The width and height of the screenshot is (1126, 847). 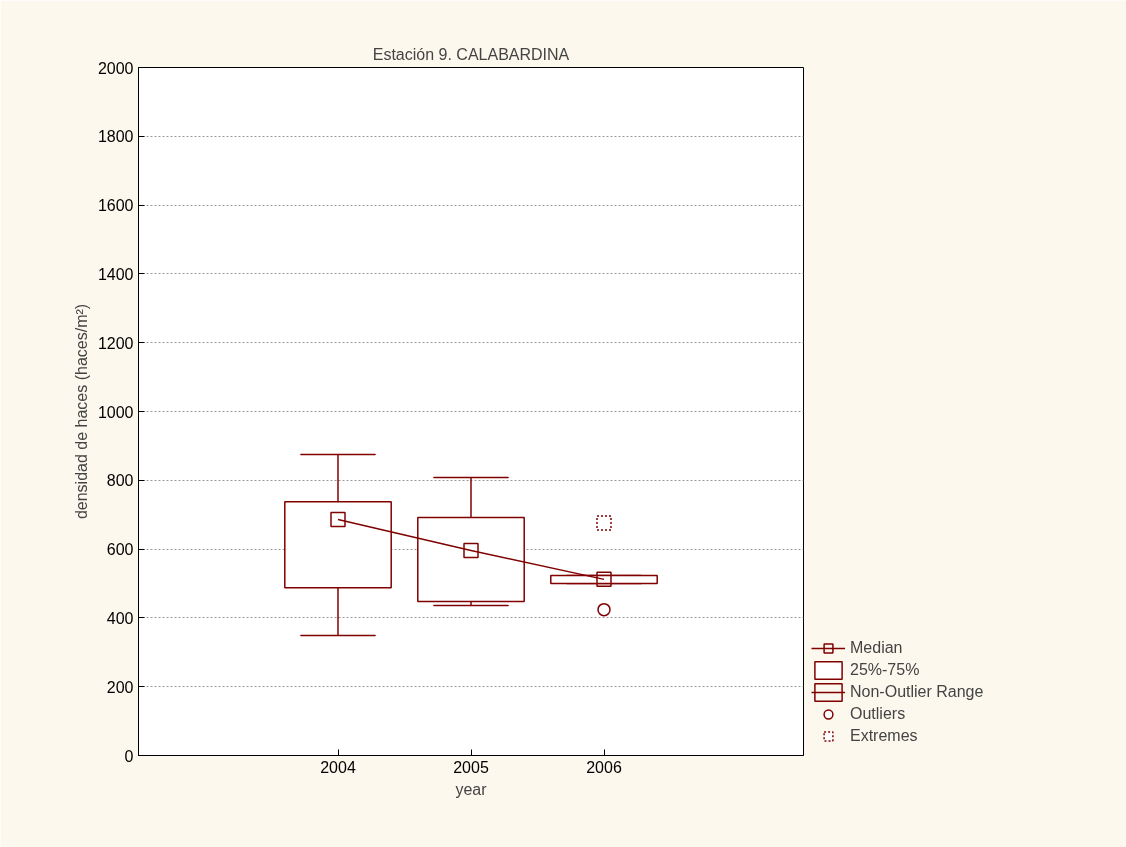 I want to click on y-tick-label: 1800, so click(x=115, y=137).